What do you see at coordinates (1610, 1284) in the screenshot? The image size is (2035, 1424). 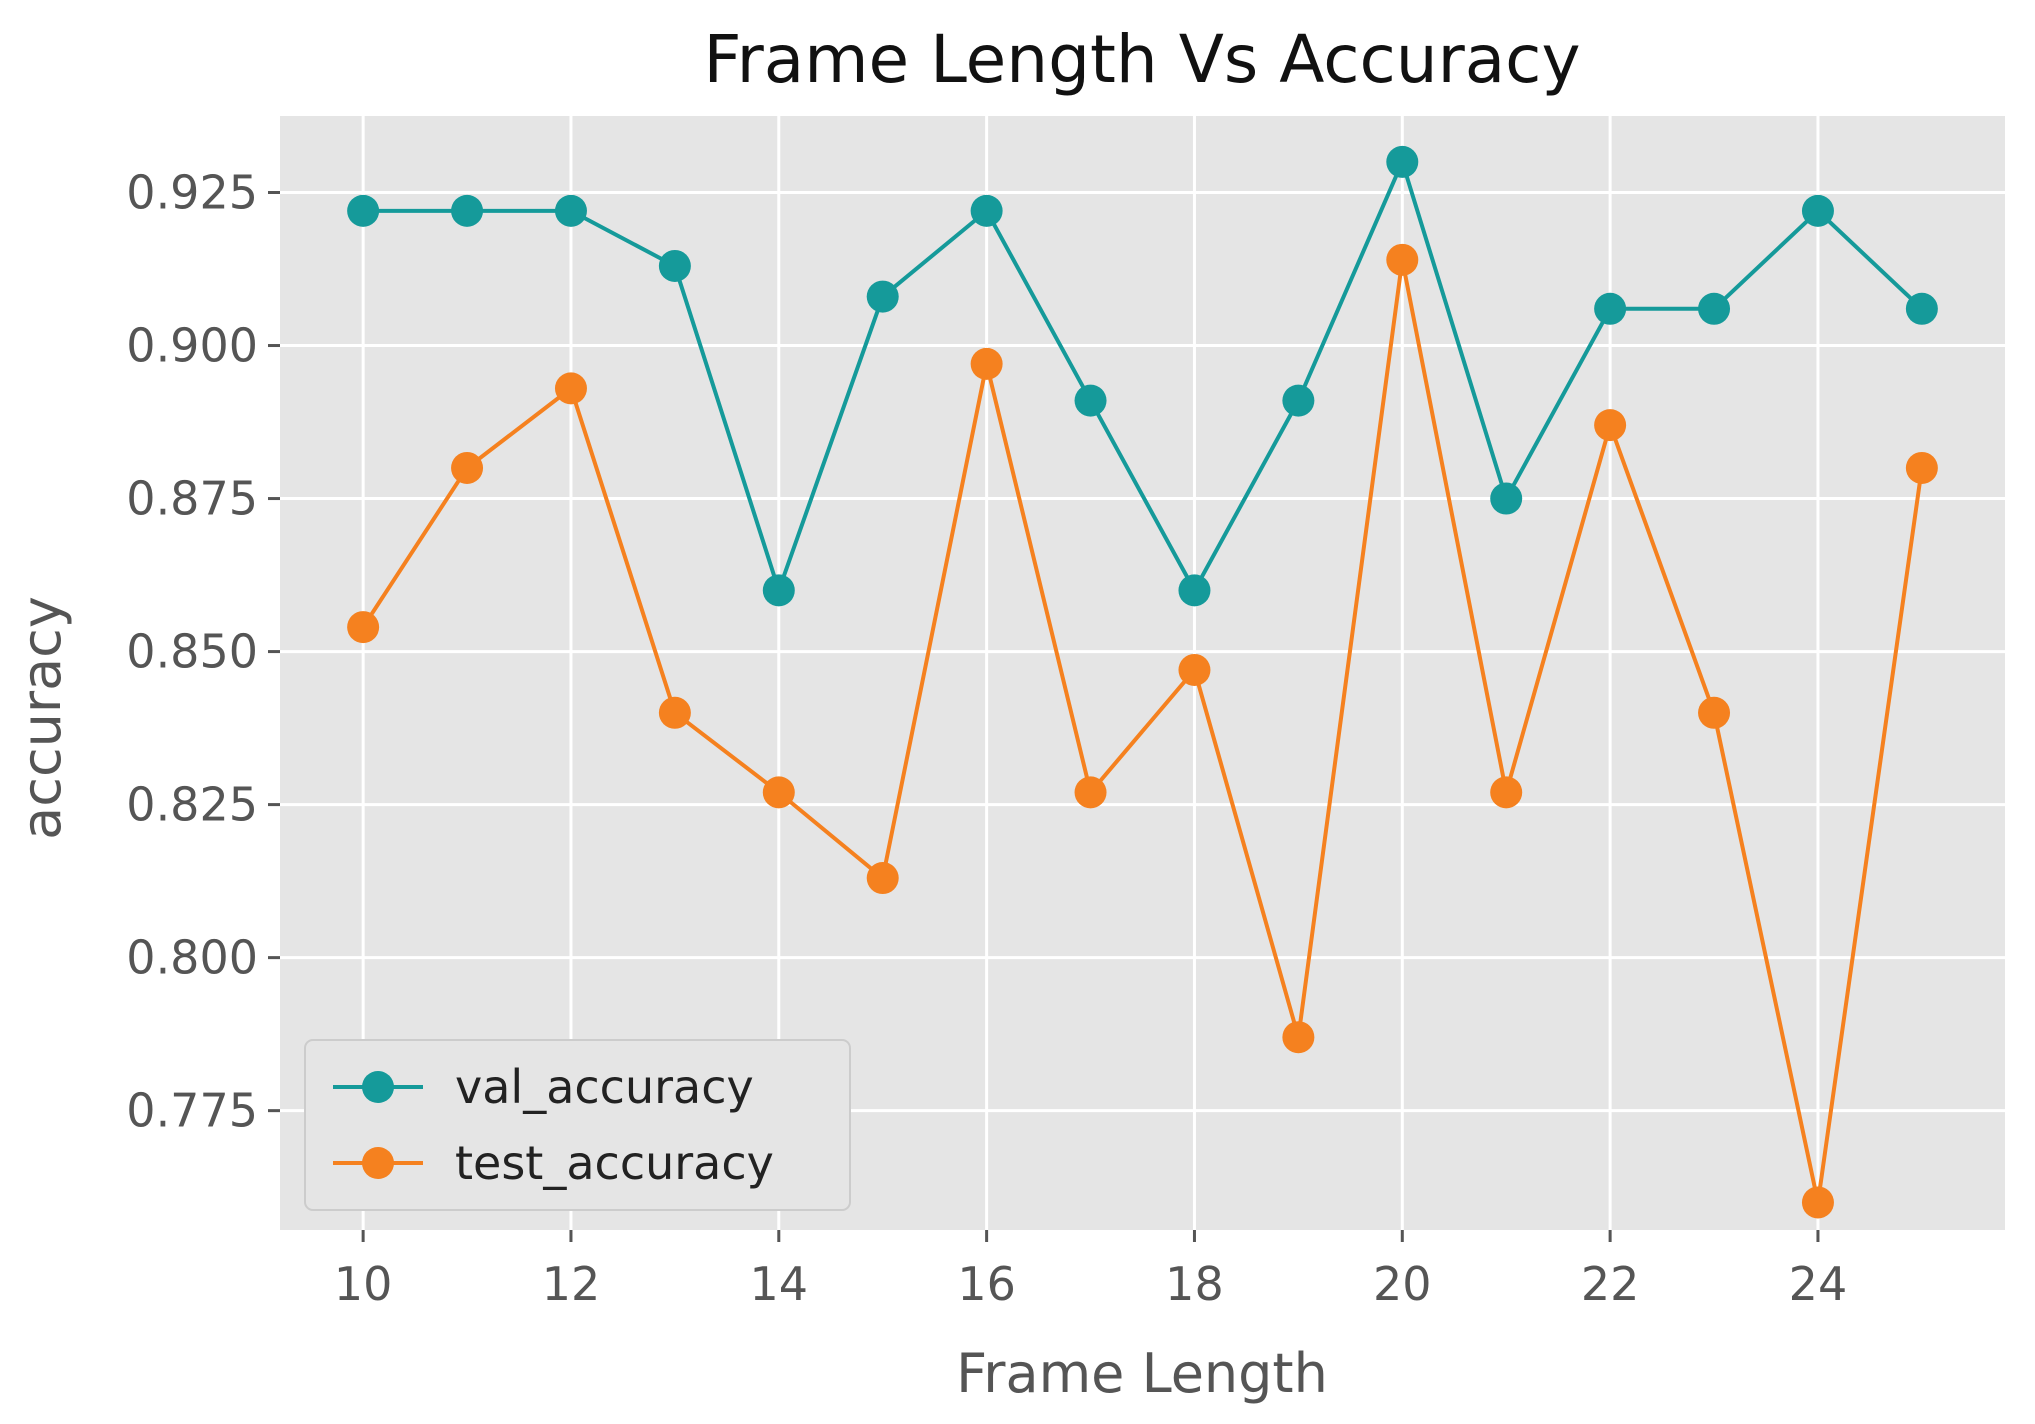 I see `x-tick-label: 22` at bounding box center [1610, 1284].